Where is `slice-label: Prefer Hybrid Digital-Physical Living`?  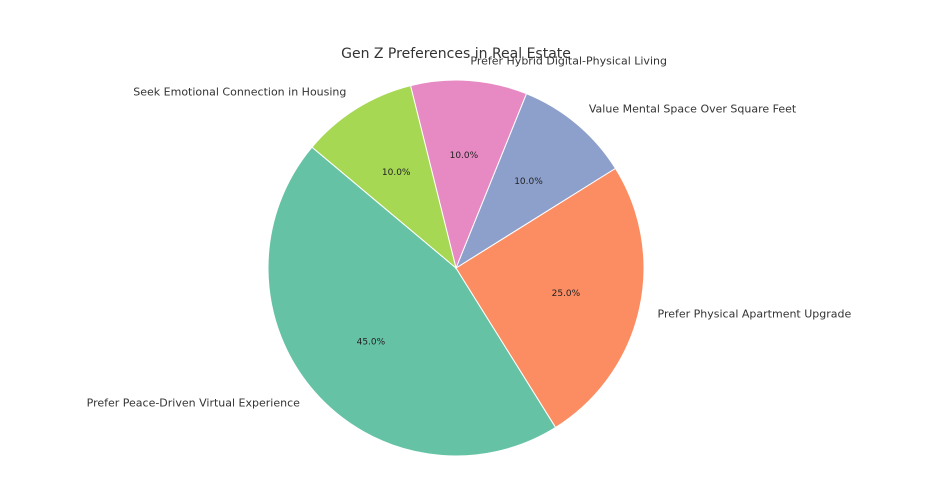
slice-label: Prefer Hybrid Digital-Physical Living is located at coordinates (568, 61).